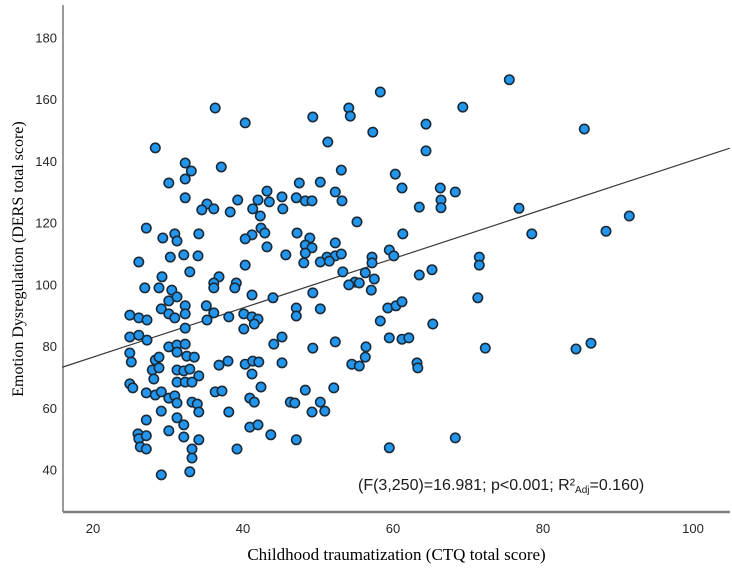 The width and height of the screenshot is (732, 574). What do you see at coordinates (467, 485) in the screenshot?
I see `stats-annotation-pre: (F(3,250)=16.981; p<0.001; R²` at bounding box center [467, 485].